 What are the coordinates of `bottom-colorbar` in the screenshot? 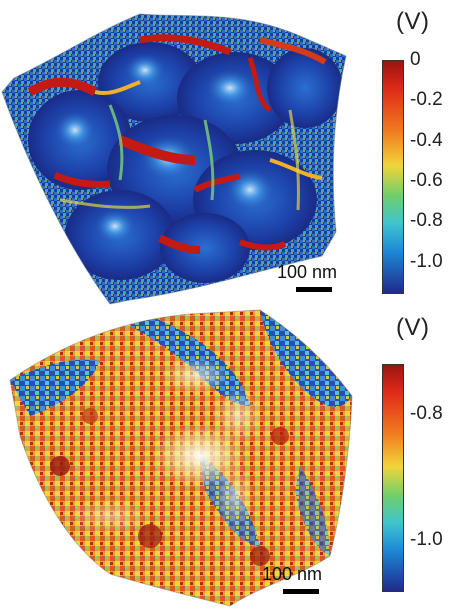 It's located at (393, 478).